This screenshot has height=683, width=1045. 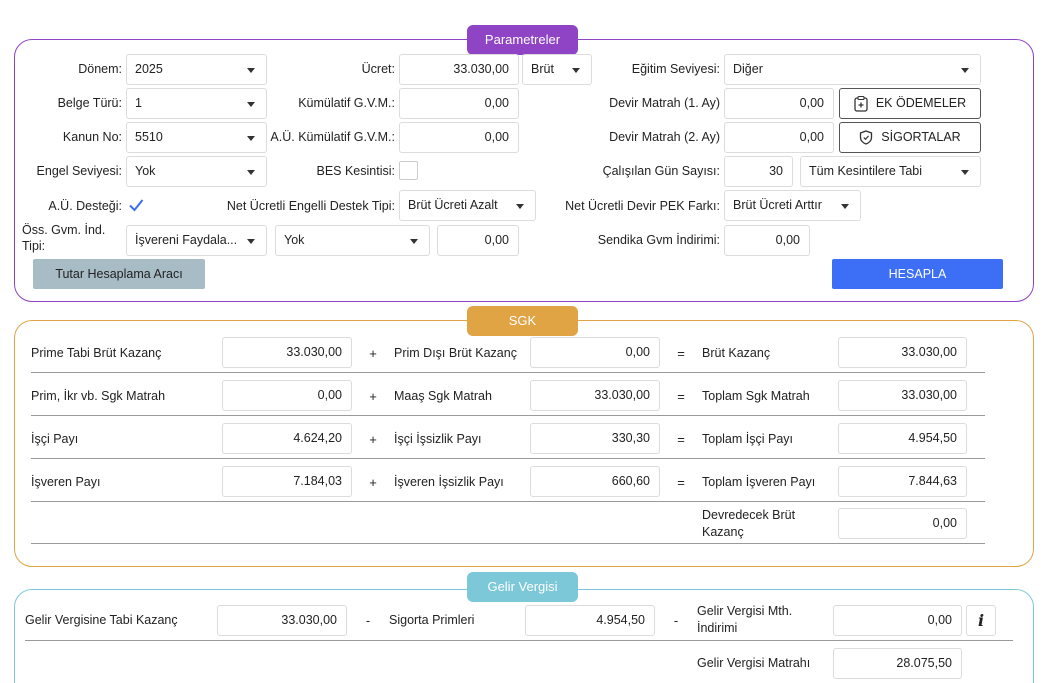 What do you see at coordinates (748, 439) in the screenshot?
I see `sgk-row-total-label: Toplam İşçi Payı` at bounding box center [748, 439].